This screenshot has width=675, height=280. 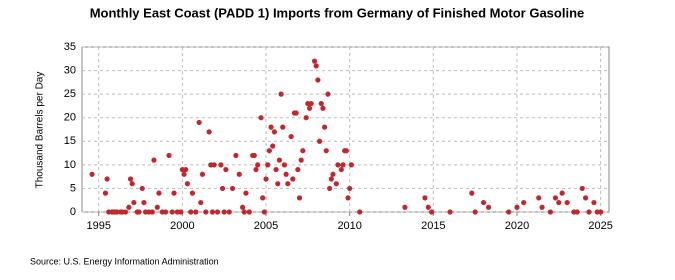 I want to click on y-axis-label: Thousand Barrels per Day, so click(x=40, y=130).